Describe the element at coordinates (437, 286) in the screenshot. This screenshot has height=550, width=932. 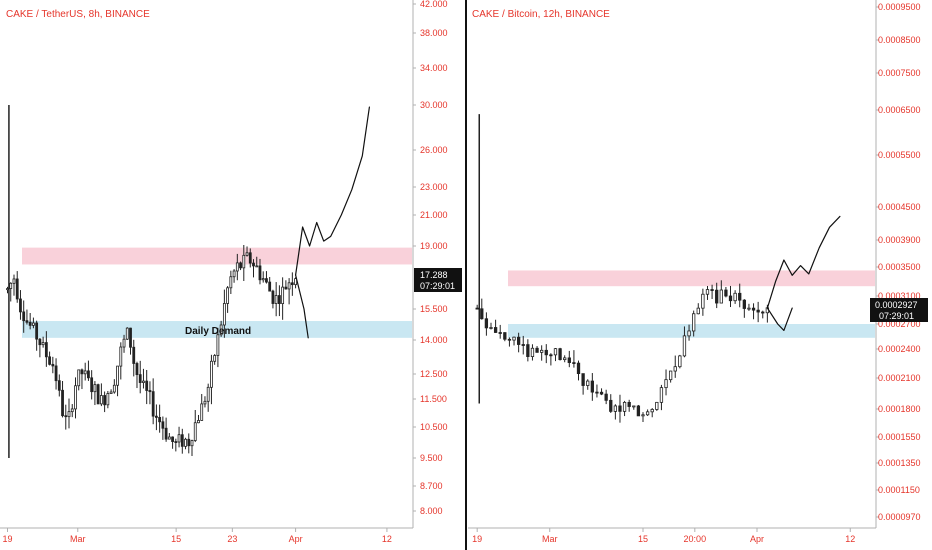
I see `left-countdown: 07:29:01` at that location.